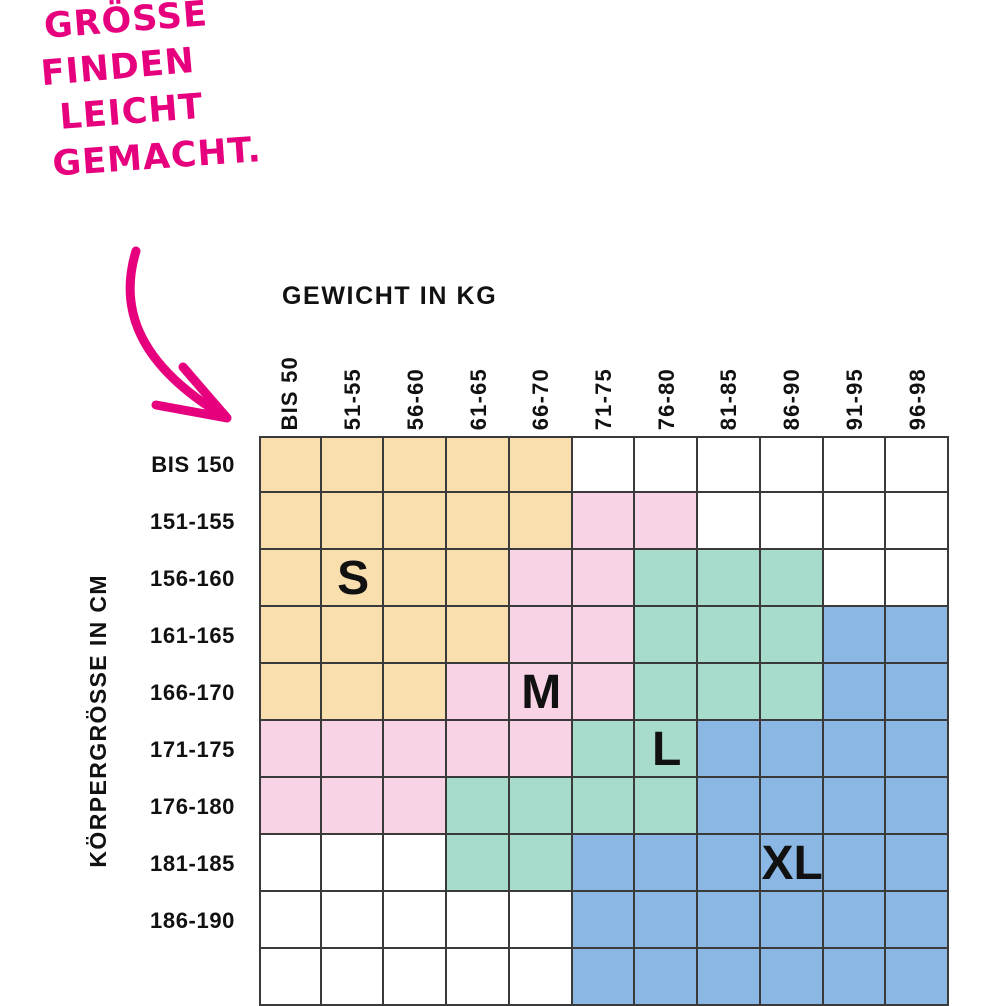 The height and width of the screenshot is (1006, 1000). I want to click on row-header-1: 151-155, so click(192, 521).